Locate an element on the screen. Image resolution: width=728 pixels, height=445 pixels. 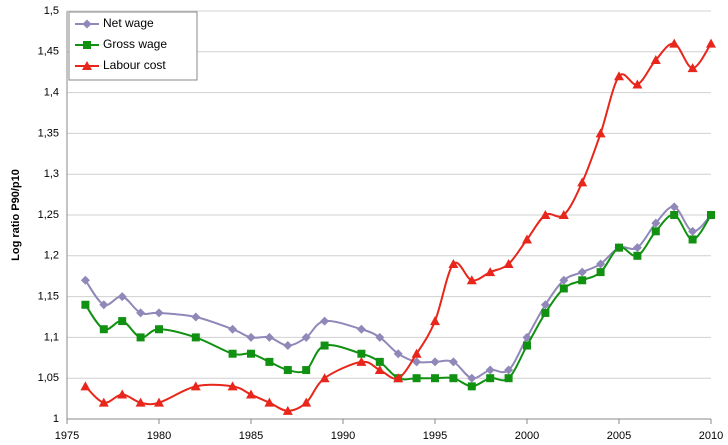
y-tick-label: 1,4 is located at coordinates (51, 93).